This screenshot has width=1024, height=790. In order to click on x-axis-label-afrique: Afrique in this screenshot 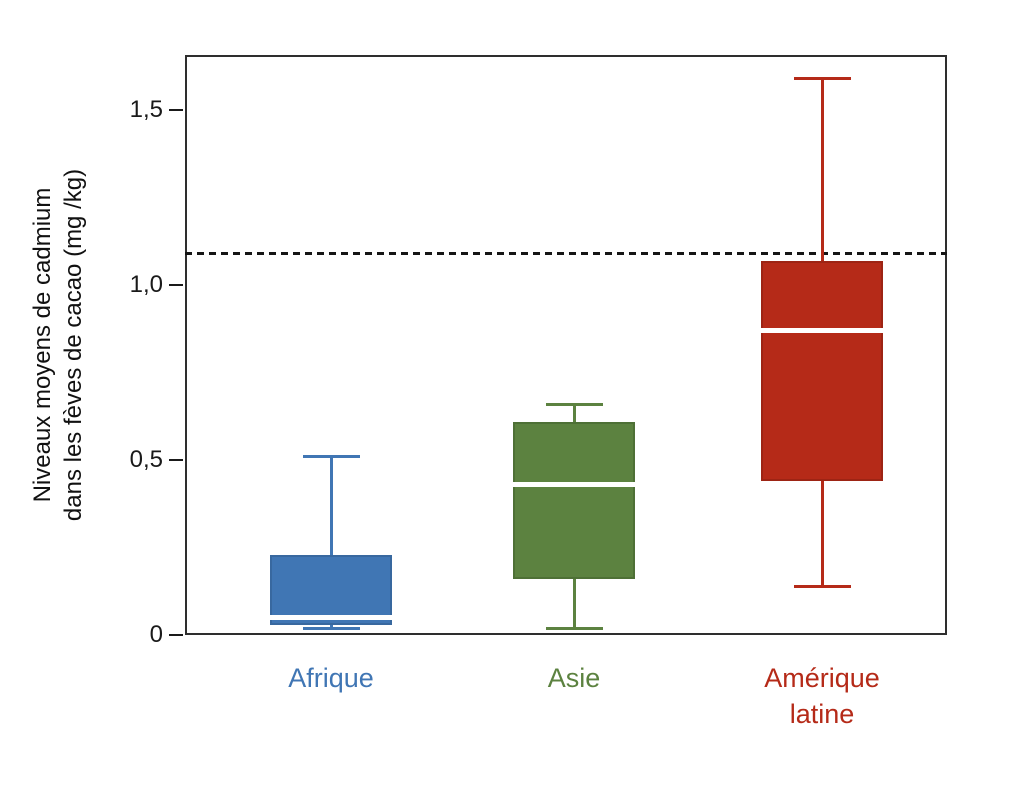, I will do `click(331, 678)`.